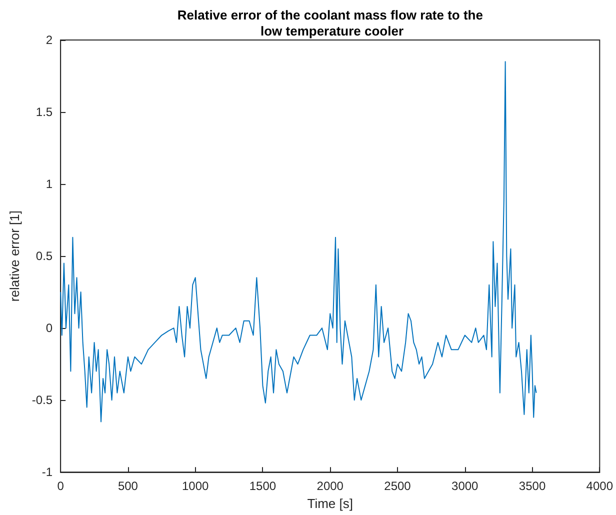 The height and width of the screenshot is (515, 616). Describe the element at coordinates (532, 486) in the screenshot. I see `x-tick-label: 3500` at that location.